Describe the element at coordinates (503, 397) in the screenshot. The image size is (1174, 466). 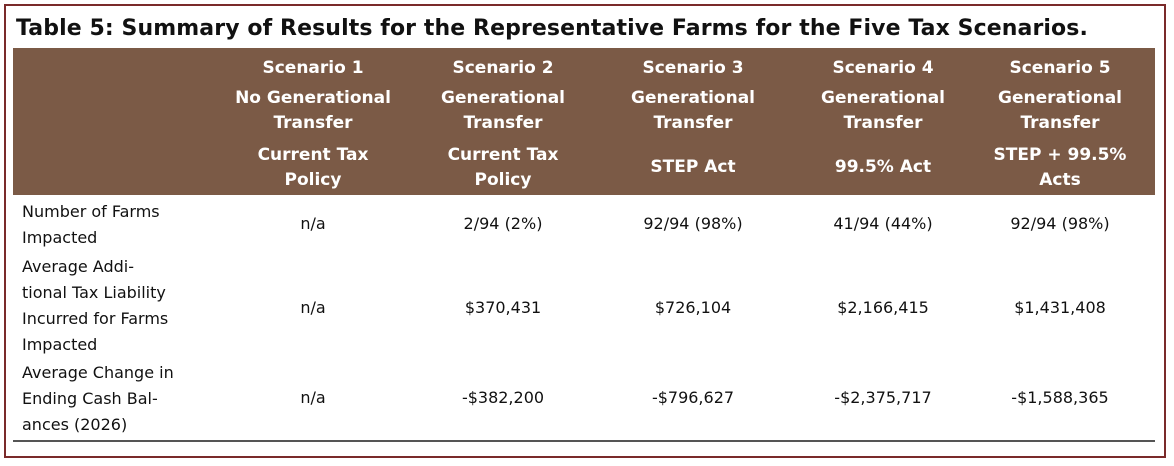
I see `table-cell: -$382,200` at that location.